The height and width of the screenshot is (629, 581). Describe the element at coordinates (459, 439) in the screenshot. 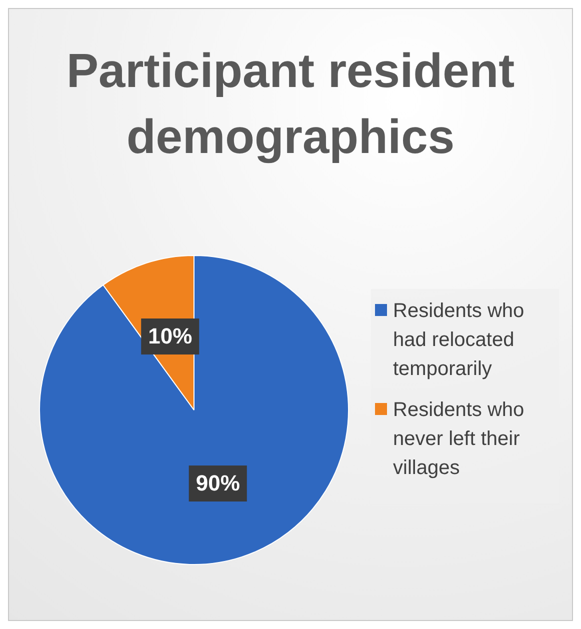

I see `legend-label: Residents who never left their villages` at that location.